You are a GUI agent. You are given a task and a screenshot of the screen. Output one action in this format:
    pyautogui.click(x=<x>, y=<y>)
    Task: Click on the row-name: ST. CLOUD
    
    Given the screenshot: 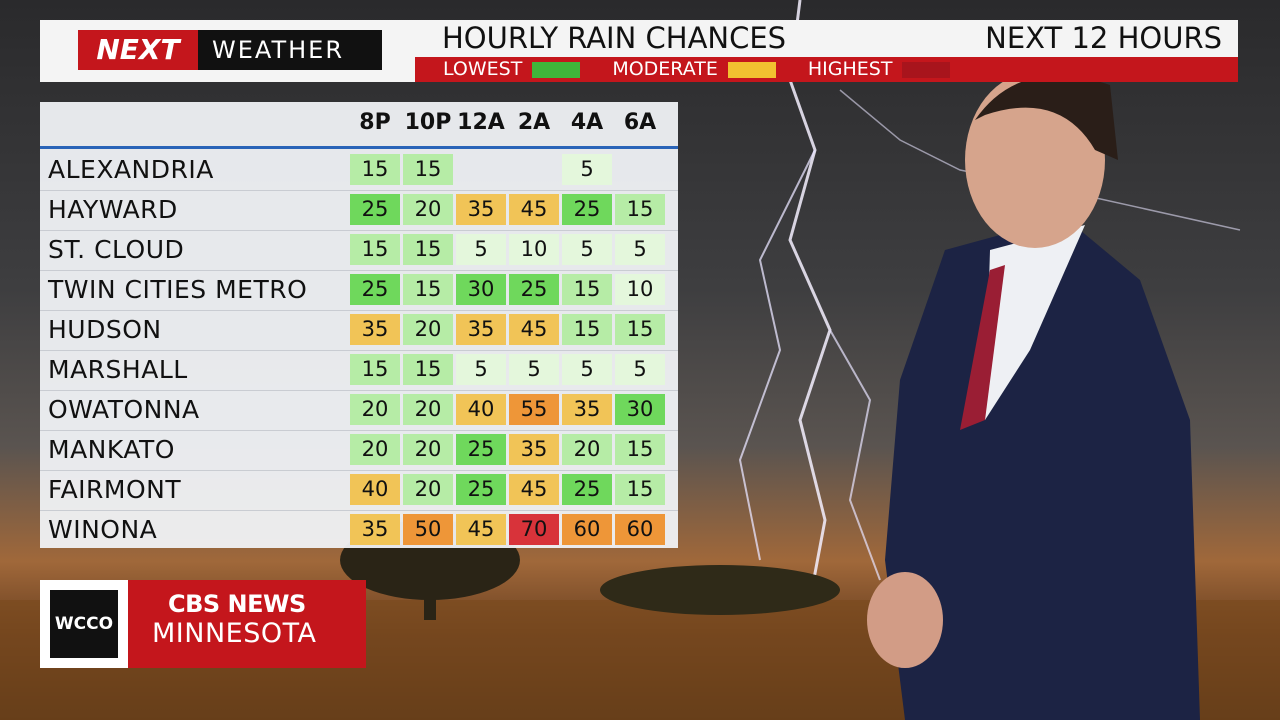 What is the action you would take?
    pyautogui.click(x=116, y=249)
    